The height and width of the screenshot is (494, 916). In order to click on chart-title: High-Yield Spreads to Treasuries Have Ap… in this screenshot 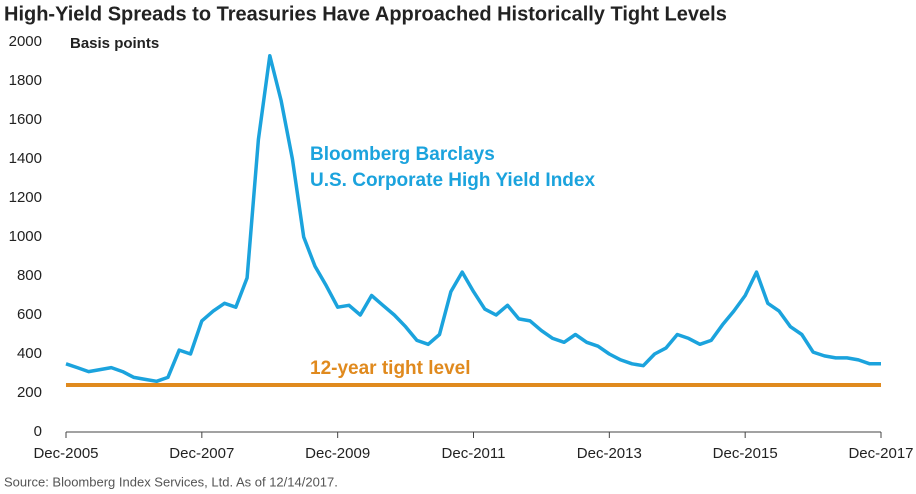, I will do `click(365, 14)`.